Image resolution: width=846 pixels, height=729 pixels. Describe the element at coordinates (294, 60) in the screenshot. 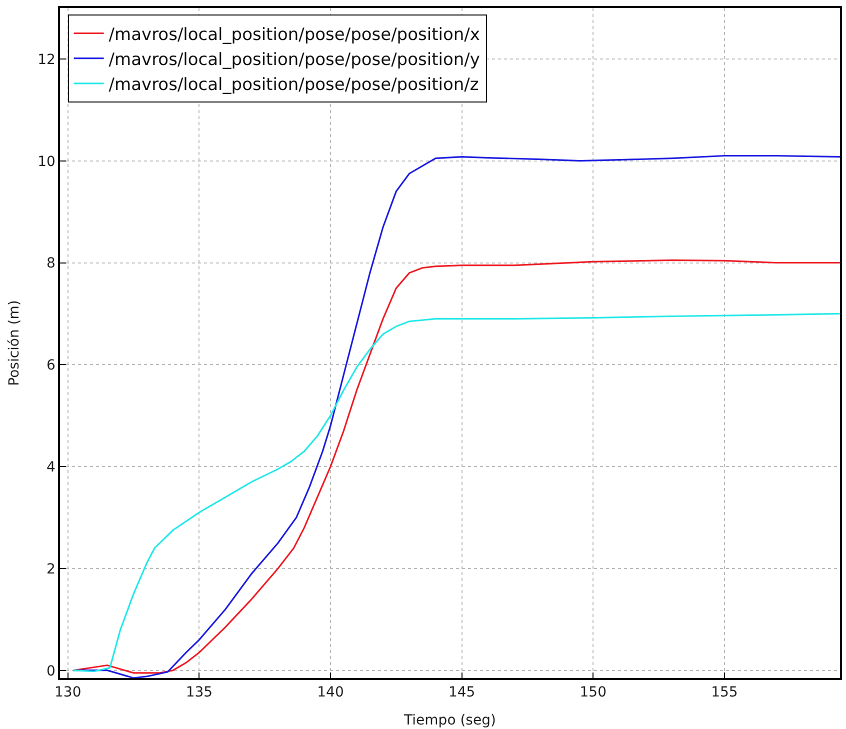

I see `legend-label: /mavros/local_position/pose/pose/position/y` at that location.